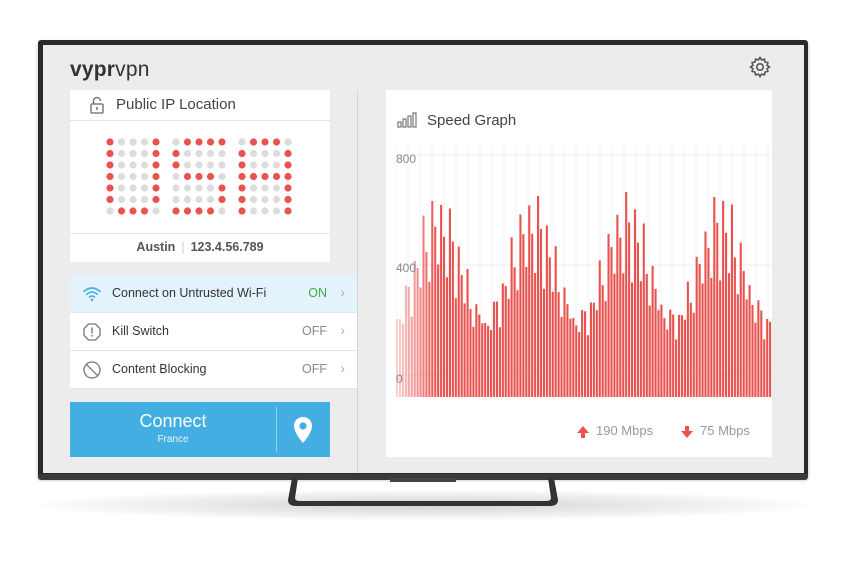  What do you see at coordinates (213, 332) in the screenshot?
I see `setting-kill-switch: Kill Switch OFF ›` at bounding box center [213, 332].